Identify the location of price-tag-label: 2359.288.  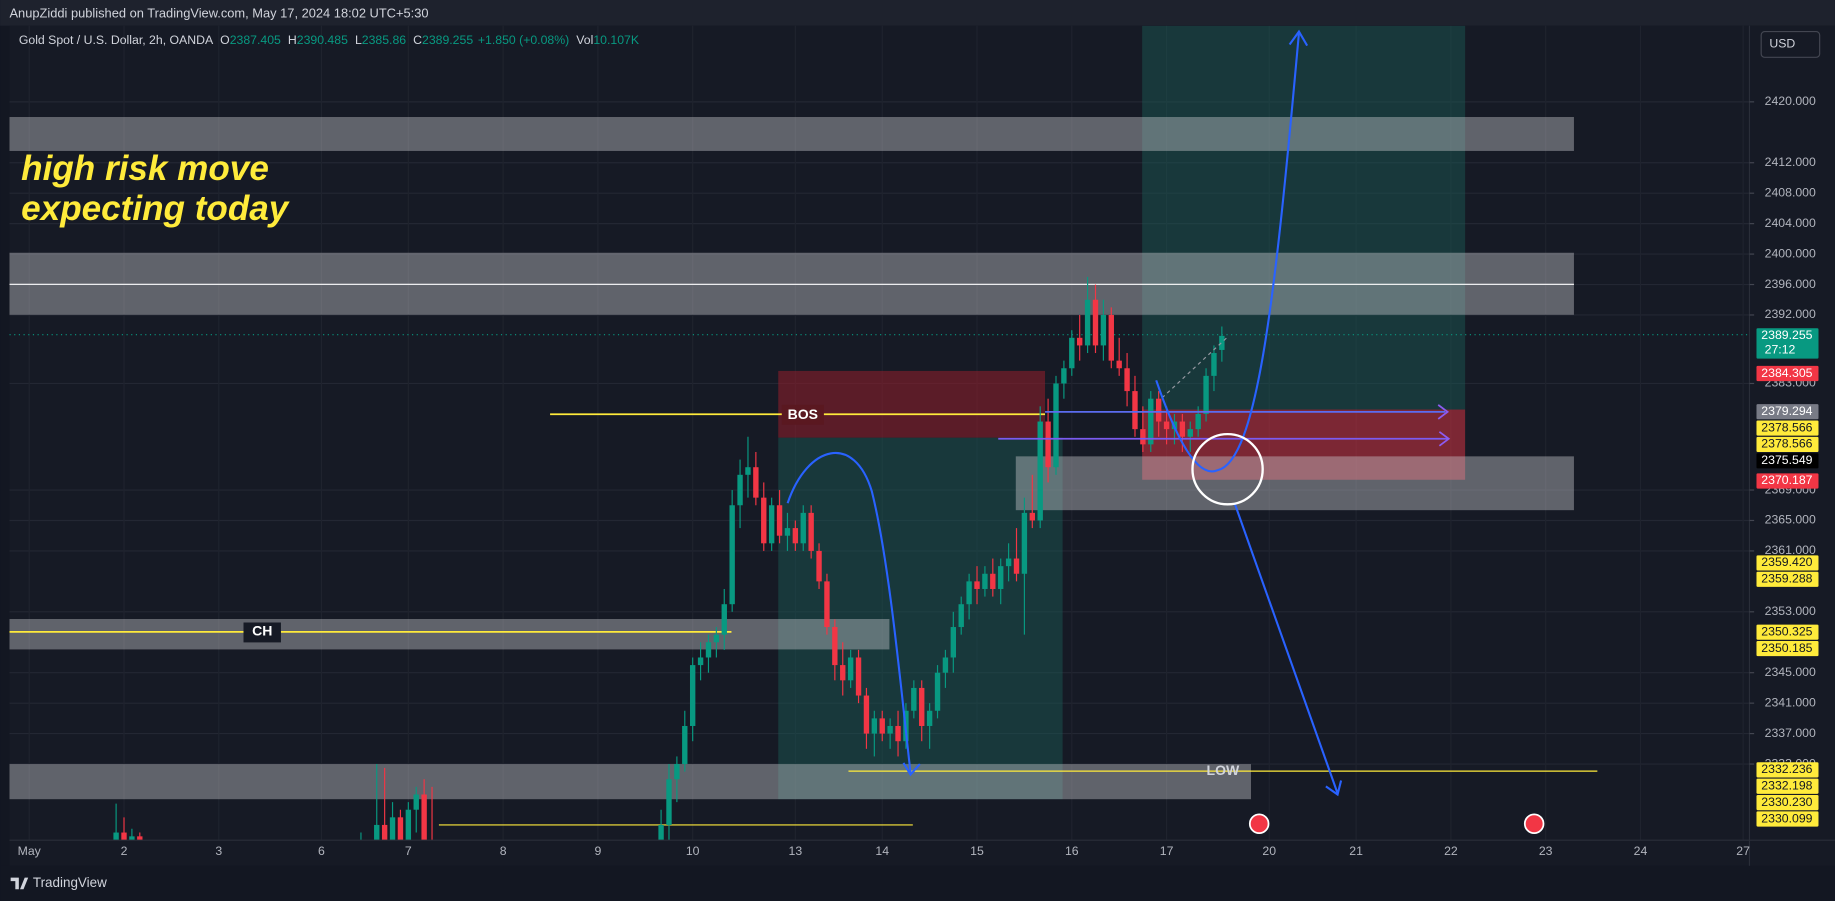
(1786, 579).